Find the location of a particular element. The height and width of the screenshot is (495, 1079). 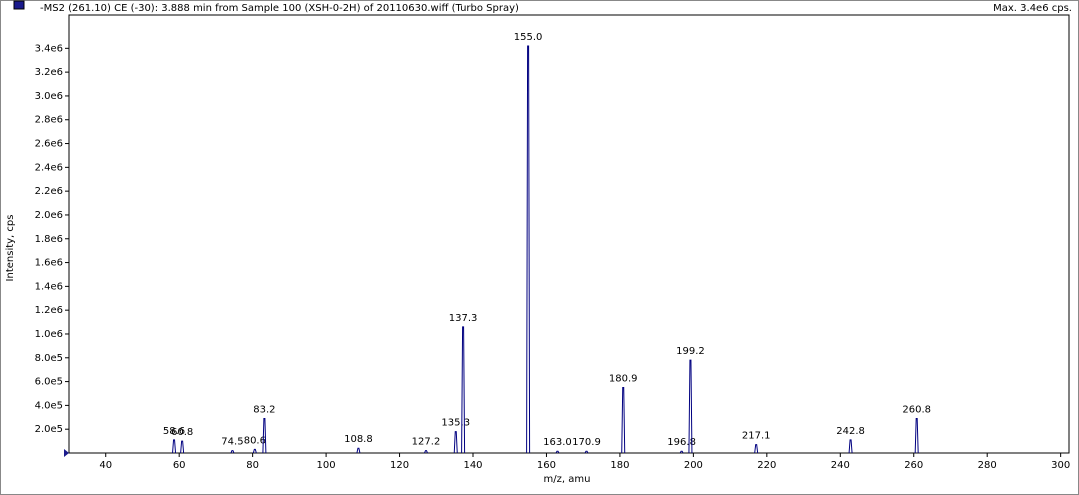

x-tick-label: 260 is located at coordinates (913, 465).